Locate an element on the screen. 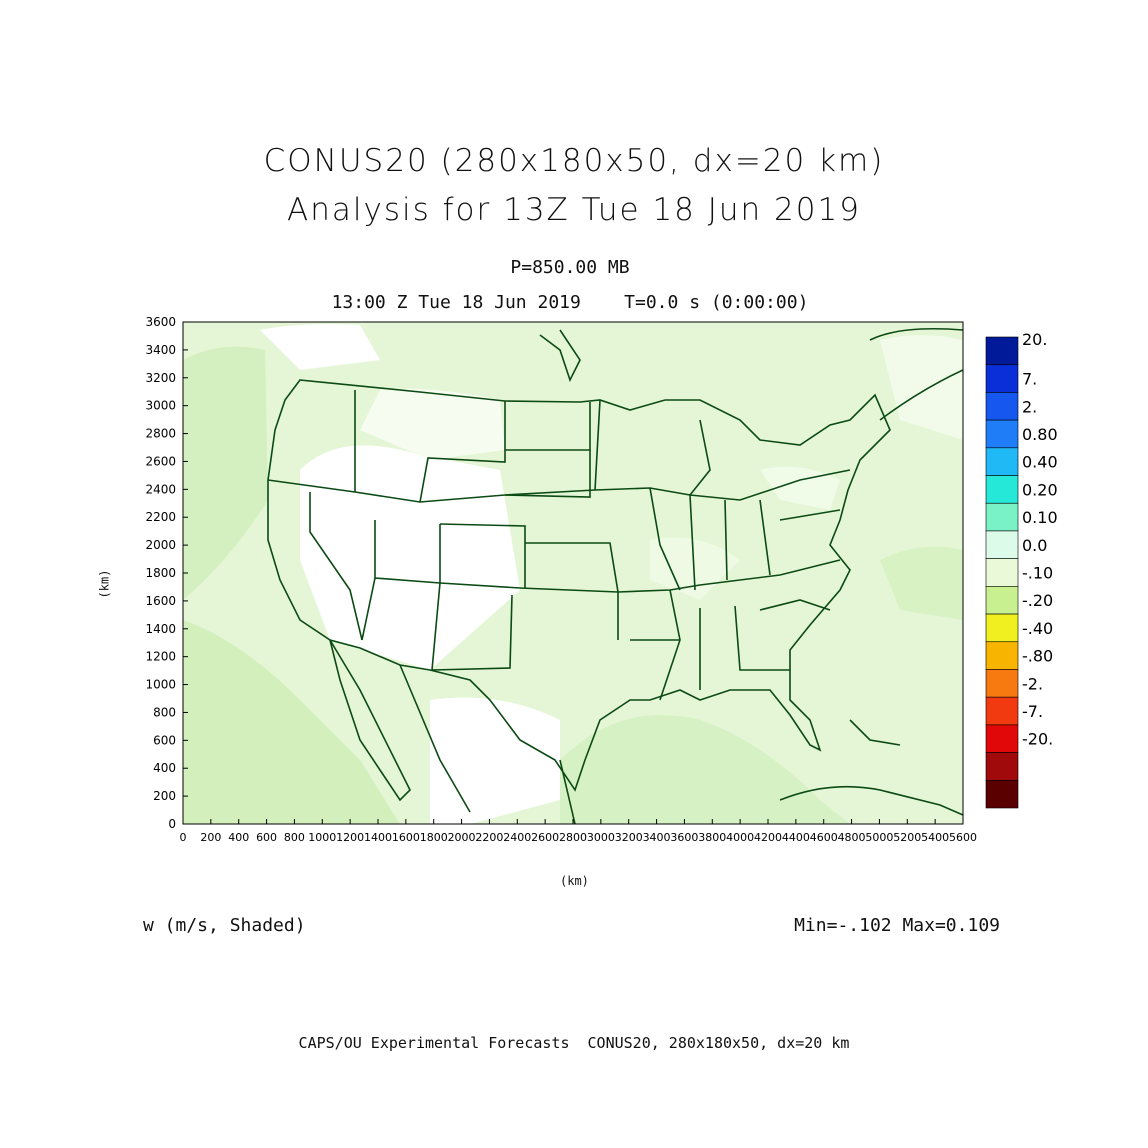 The image size is (1148, 1148). y-tick-label: 2200 is located at coordinates (160, 517).